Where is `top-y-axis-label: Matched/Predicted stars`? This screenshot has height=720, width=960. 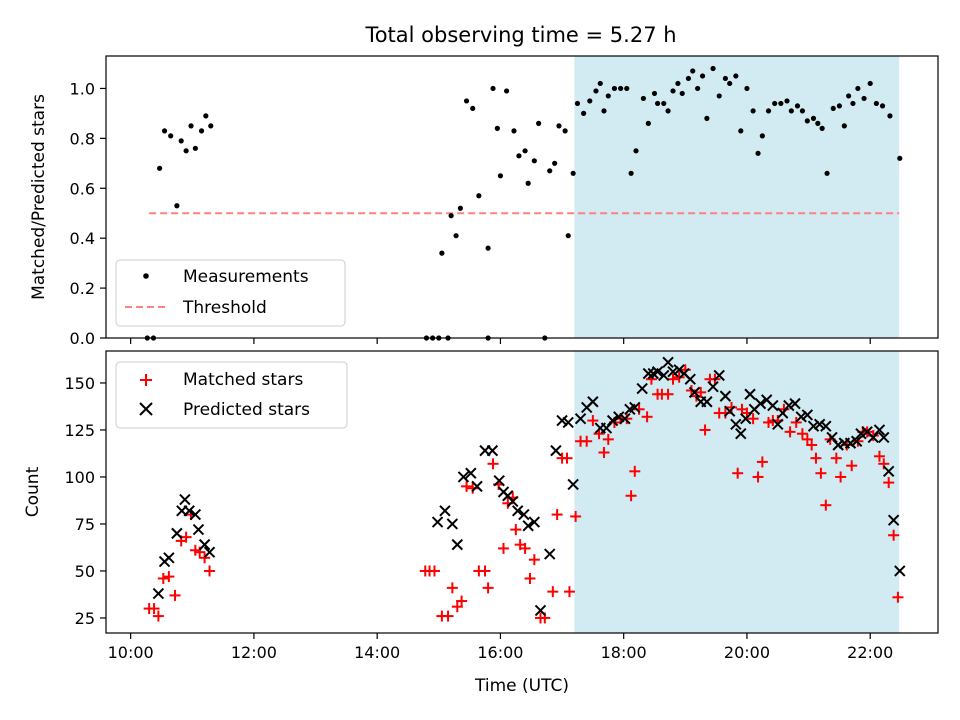 top-y-axis-label: Matched/Predicted stars is located at coordinates (39, 197).